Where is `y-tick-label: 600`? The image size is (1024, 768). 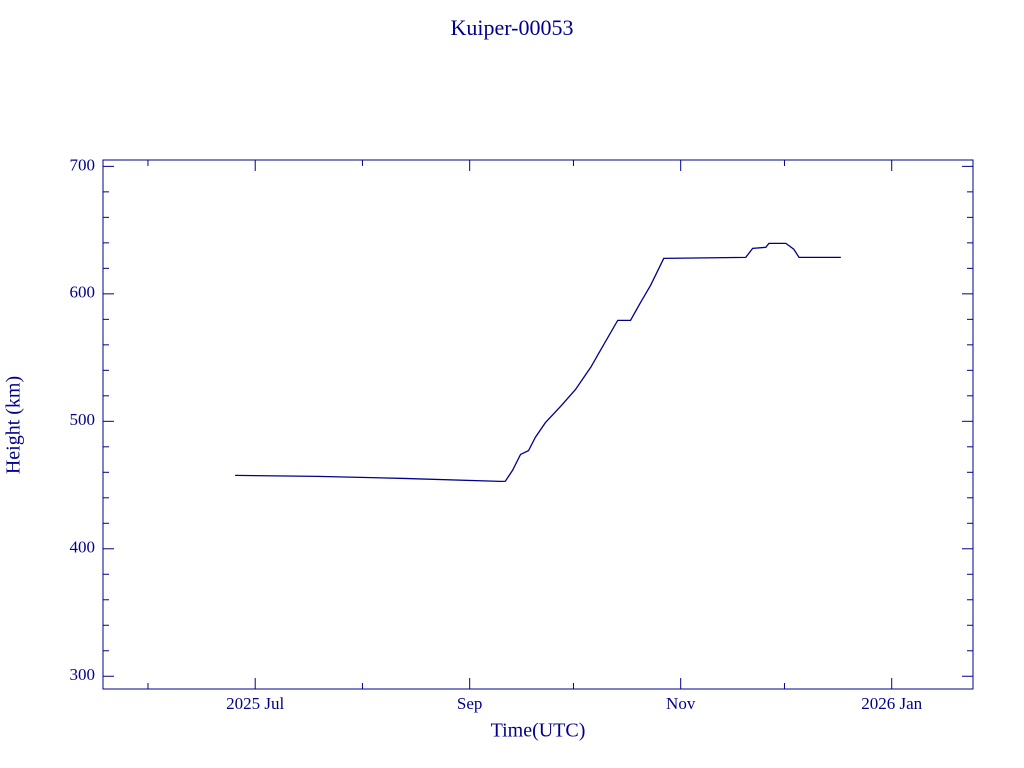
y-tick-label: 600 is located at coordinates (83, 292).